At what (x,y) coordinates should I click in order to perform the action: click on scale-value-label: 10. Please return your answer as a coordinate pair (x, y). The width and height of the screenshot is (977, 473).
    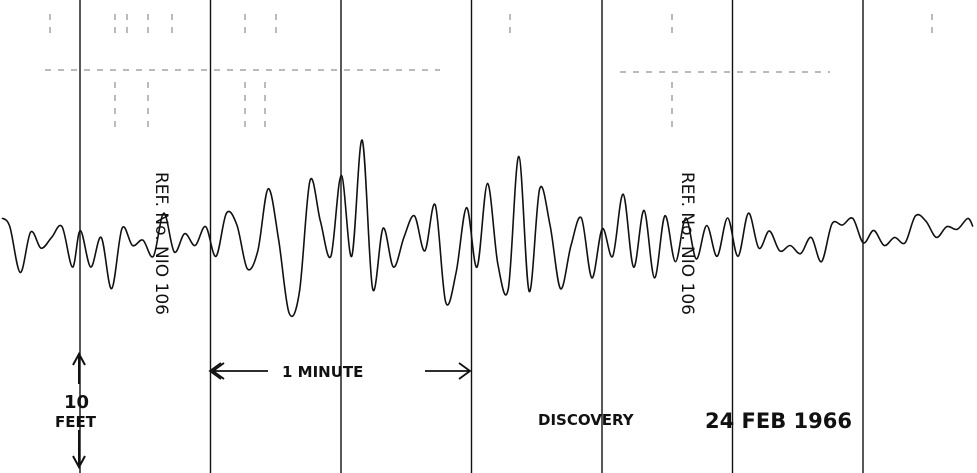
    Looking at the image, I should click on (76, 402).